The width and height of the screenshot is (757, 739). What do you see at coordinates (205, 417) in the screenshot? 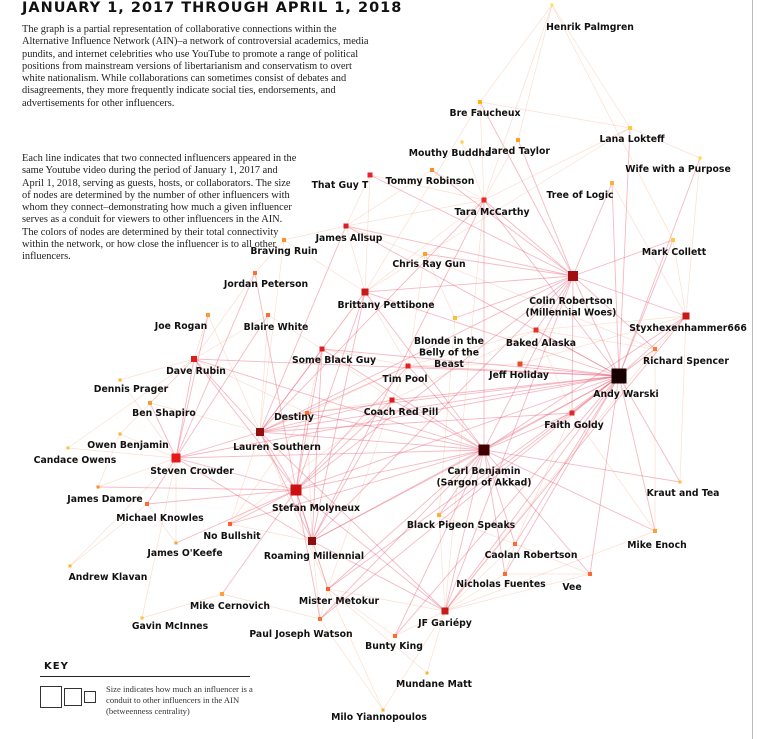
I see `edge-southern-shapiro` at bounding box center [205, 417].